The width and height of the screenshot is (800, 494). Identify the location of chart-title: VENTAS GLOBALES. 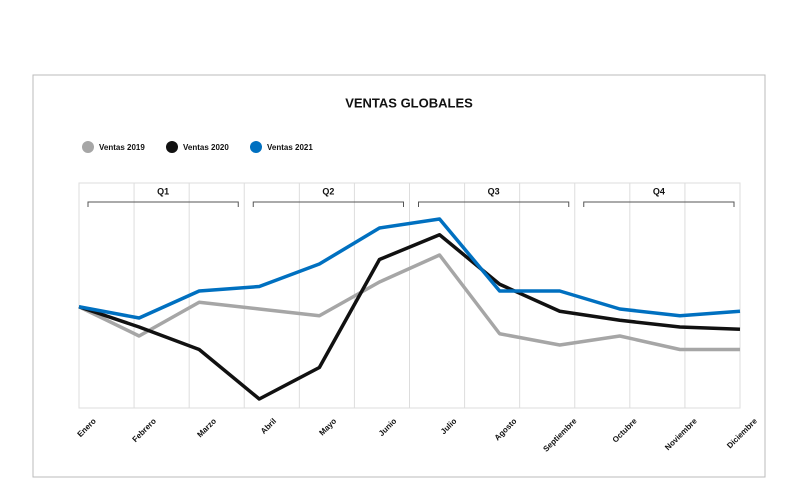
(409, 102).